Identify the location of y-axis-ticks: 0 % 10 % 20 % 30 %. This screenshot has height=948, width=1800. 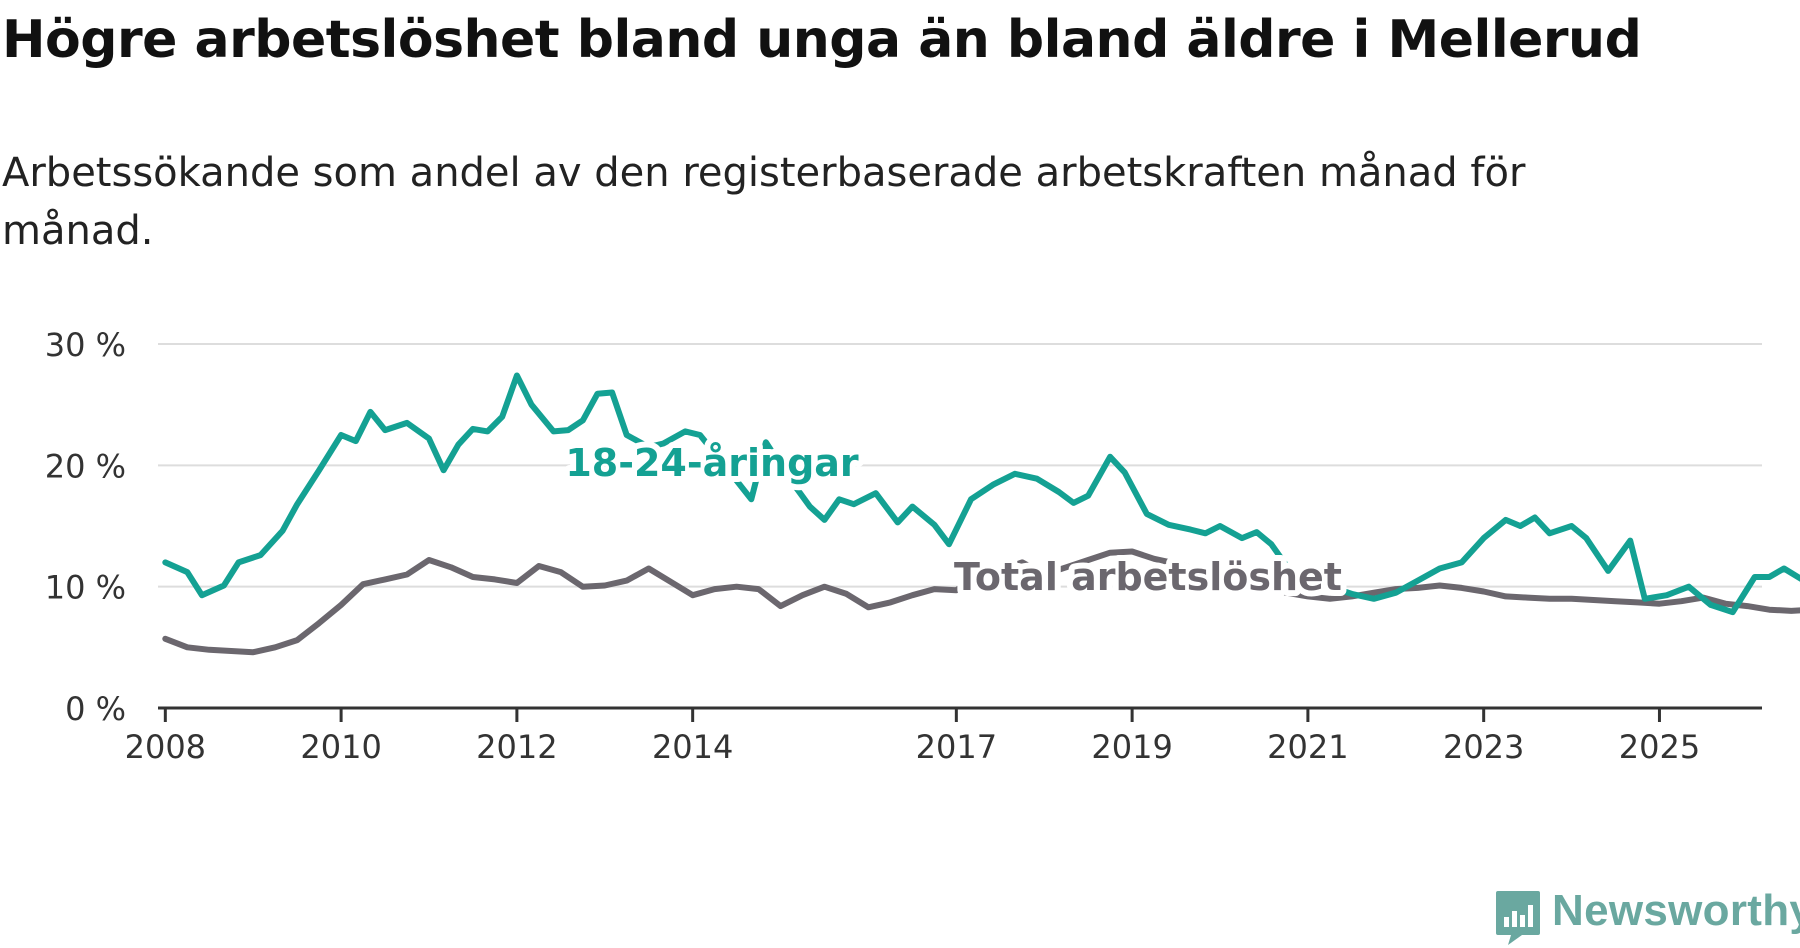
(85, 527).